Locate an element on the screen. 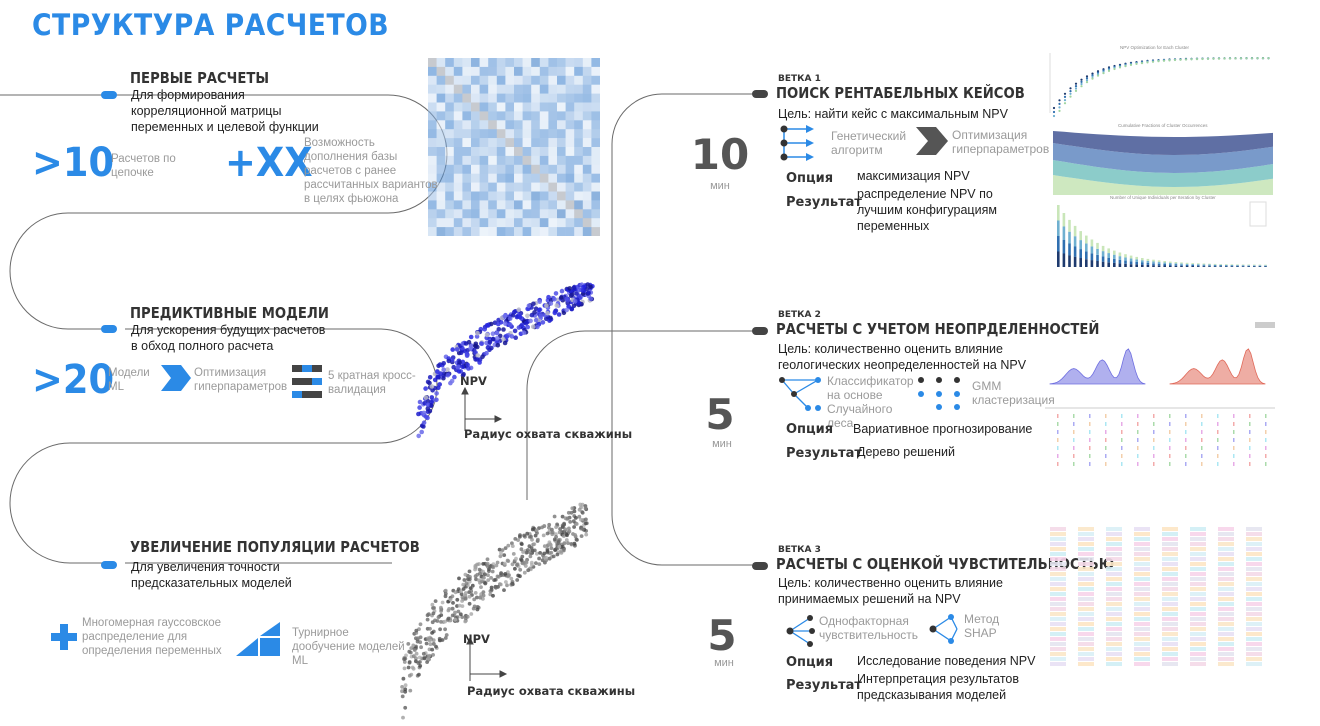 The height and width of the screenshot is (726, 1320). plus-icon is located at coordinates (64, 637).